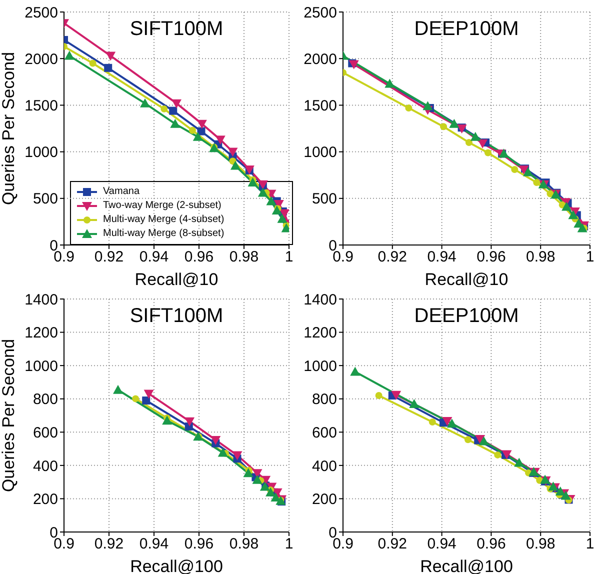  Describe the element at coordinates (163, 220) in the screenshot. I see `legend-label: Multi-way Merge (4-subset)` at that location.